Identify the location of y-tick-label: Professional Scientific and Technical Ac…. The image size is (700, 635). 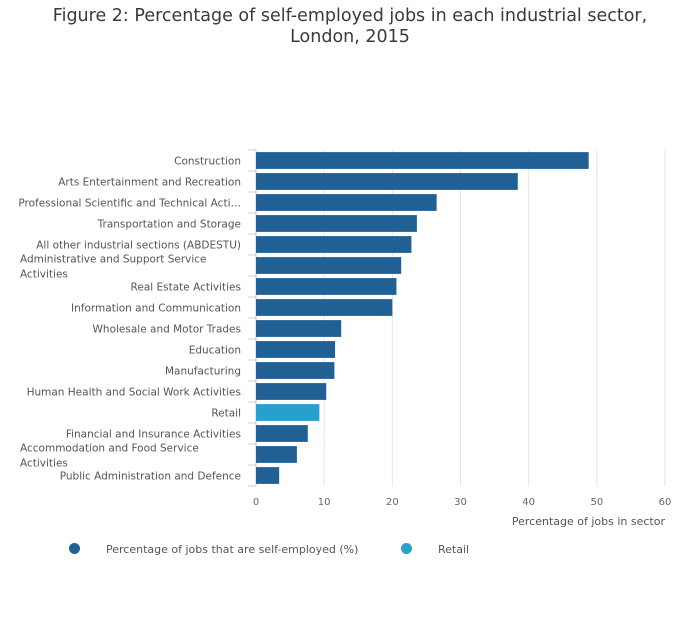
(129, 204).